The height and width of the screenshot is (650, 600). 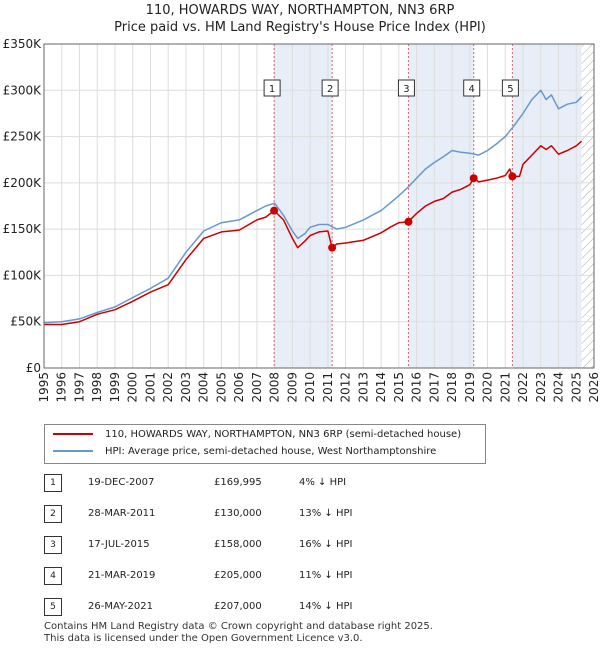 I want to click on y-tick-label: £250K, so click(x=23, y=137).